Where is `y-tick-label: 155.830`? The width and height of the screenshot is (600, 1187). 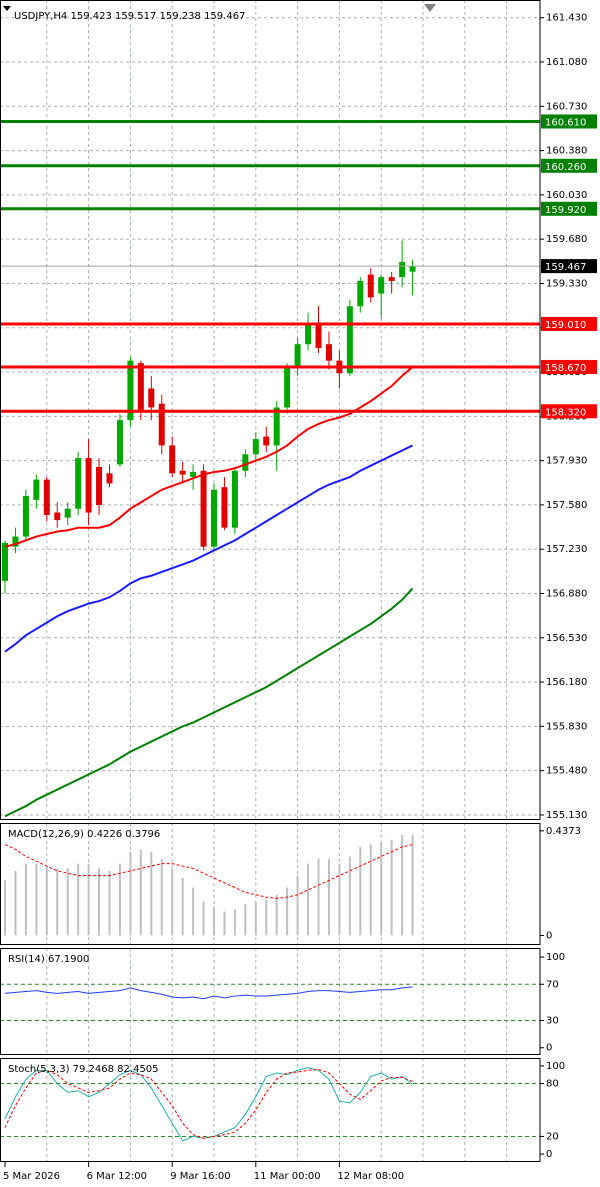 y-tick-label: 155.830 is located at coordinates (566, 726).